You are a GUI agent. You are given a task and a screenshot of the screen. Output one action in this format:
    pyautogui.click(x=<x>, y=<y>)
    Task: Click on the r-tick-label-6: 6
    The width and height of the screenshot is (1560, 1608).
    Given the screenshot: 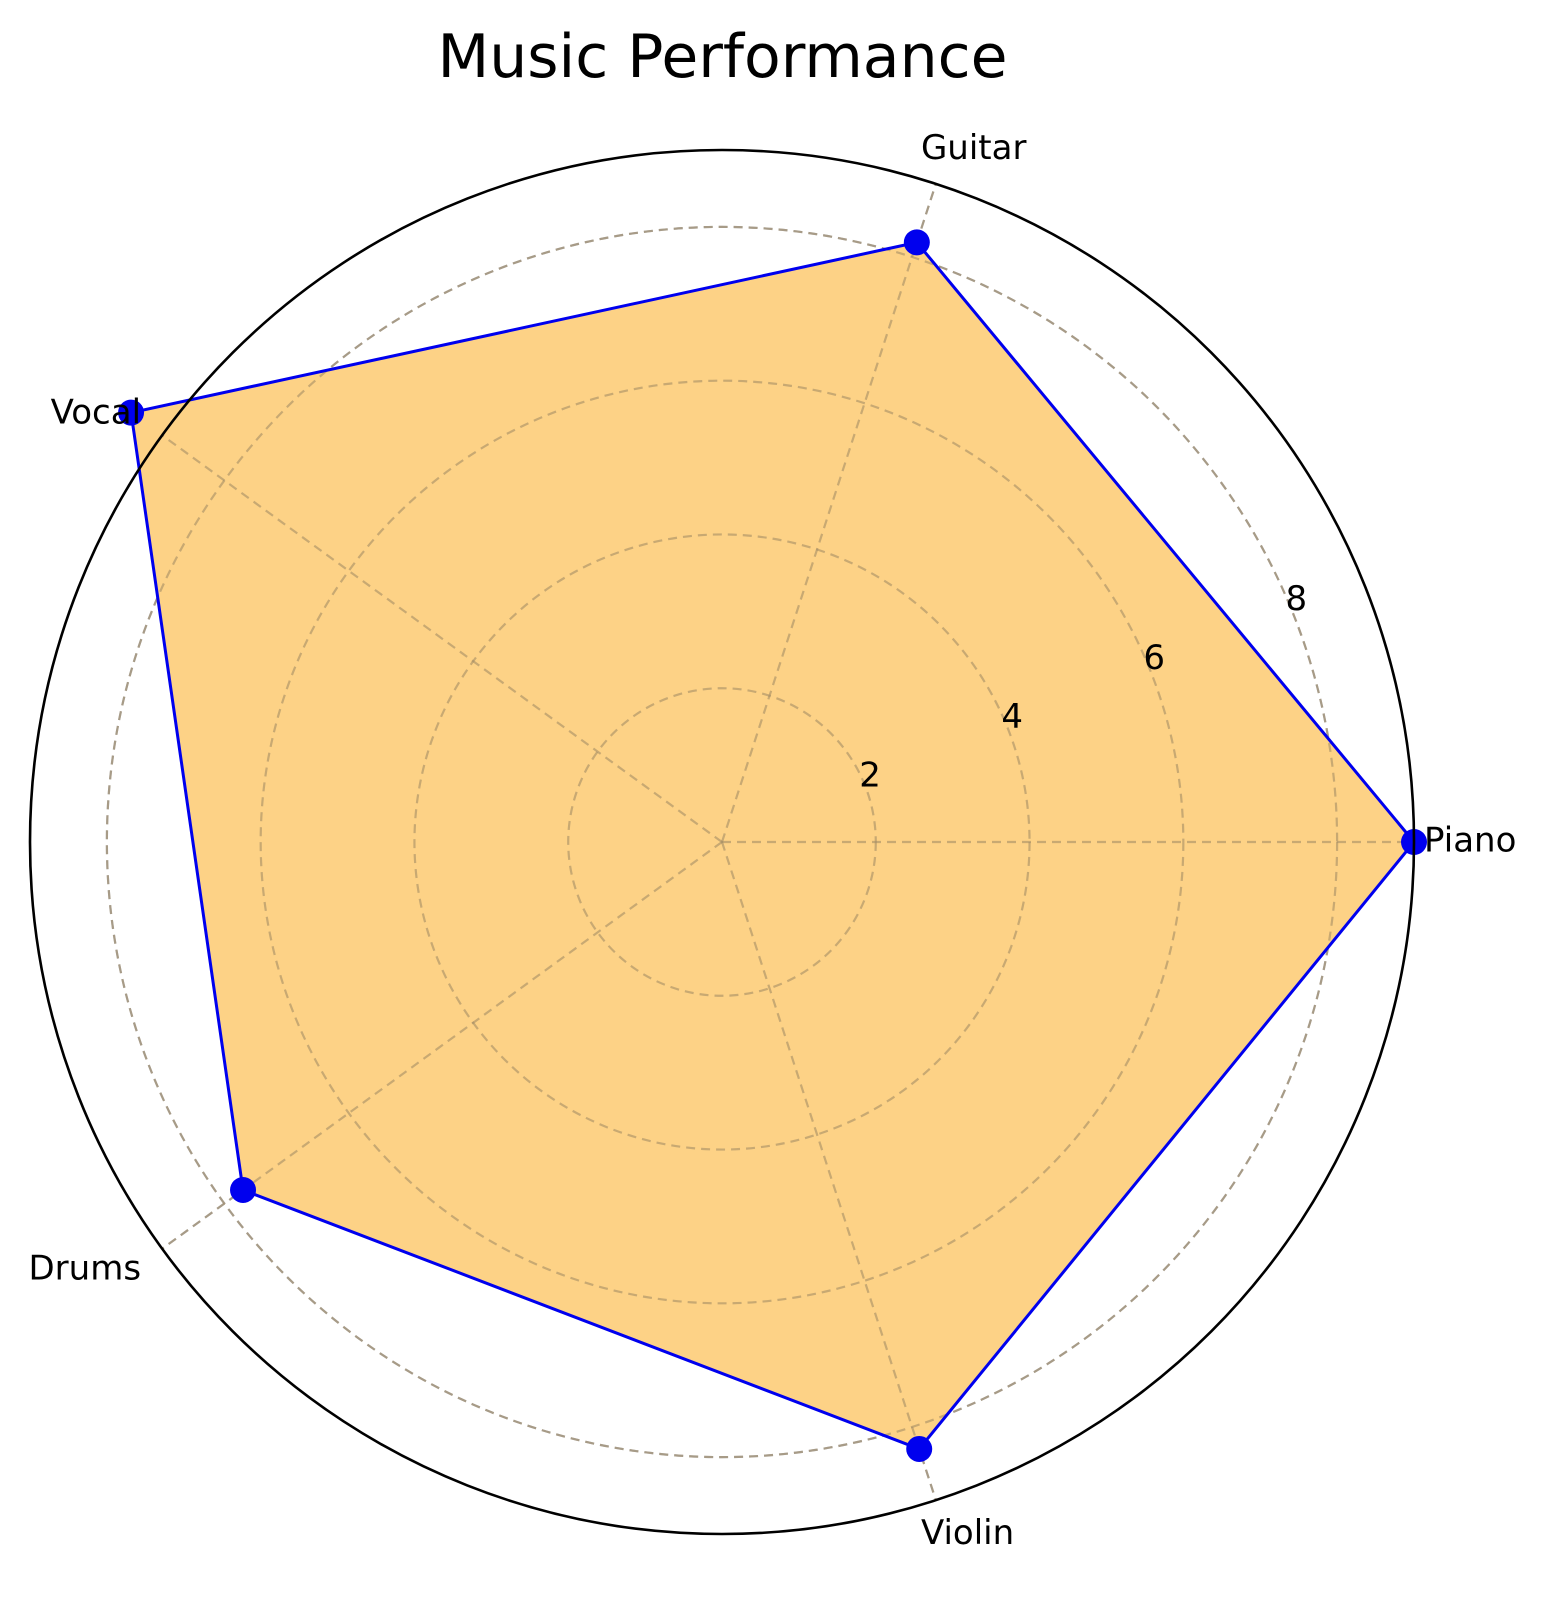 What is the action you would take?
    pyautogui.click(x=1154, y=658)
    